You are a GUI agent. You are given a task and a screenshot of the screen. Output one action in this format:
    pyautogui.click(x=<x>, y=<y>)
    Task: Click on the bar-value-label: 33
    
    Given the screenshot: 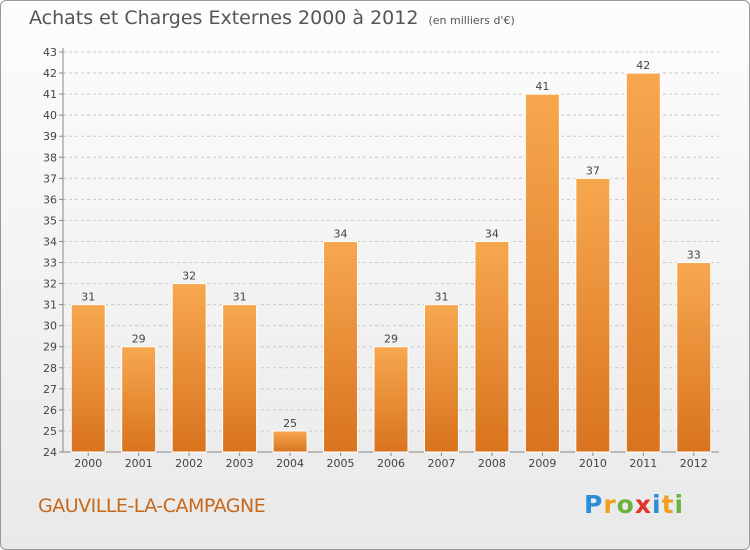 What is the action you would take?
    pyautogui.click(x=694, y=255)
    